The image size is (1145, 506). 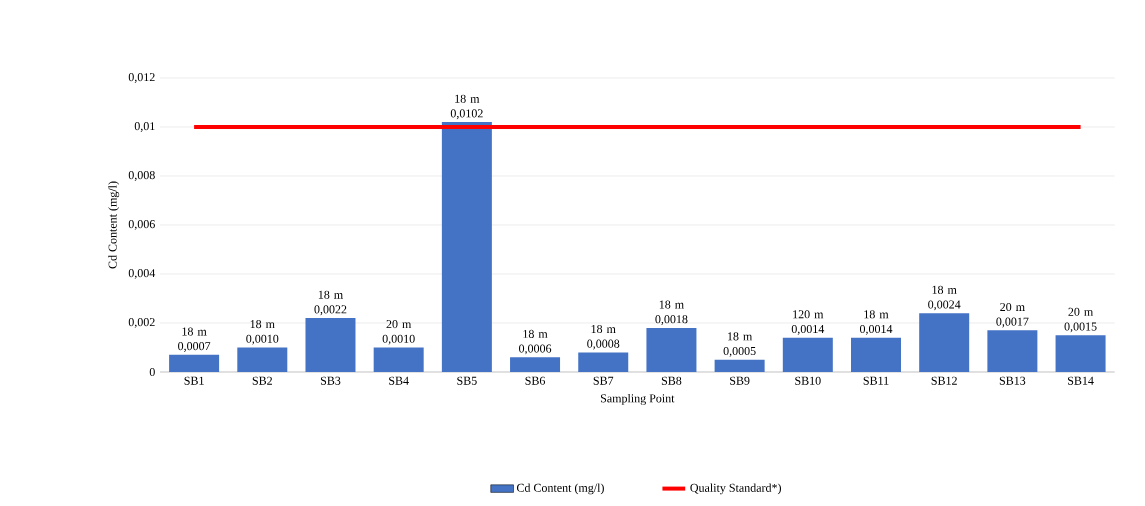 What do you see at coordinates (876, 322) in the screenshot?
I see `data-label: 18 m 0,0014` at bounding box center [876, 322].